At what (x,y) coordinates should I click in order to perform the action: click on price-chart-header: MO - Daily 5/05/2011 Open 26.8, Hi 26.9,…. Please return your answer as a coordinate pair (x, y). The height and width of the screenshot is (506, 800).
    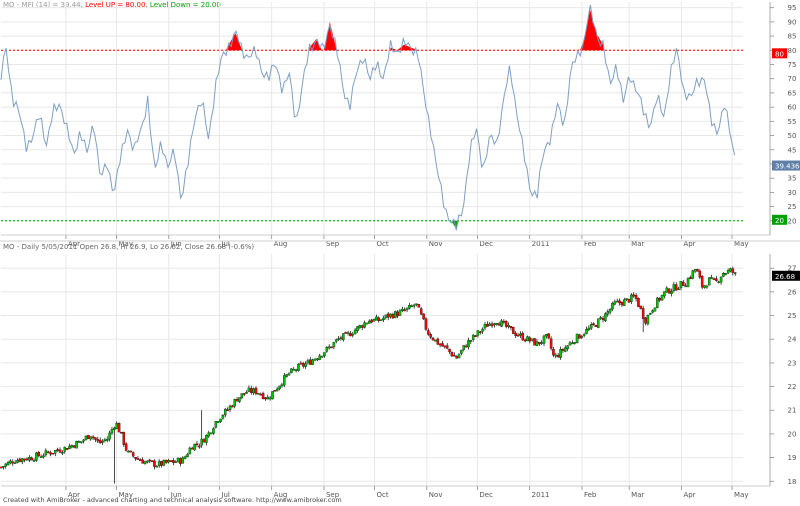
    Looking at the image, I should click on (129, 247).